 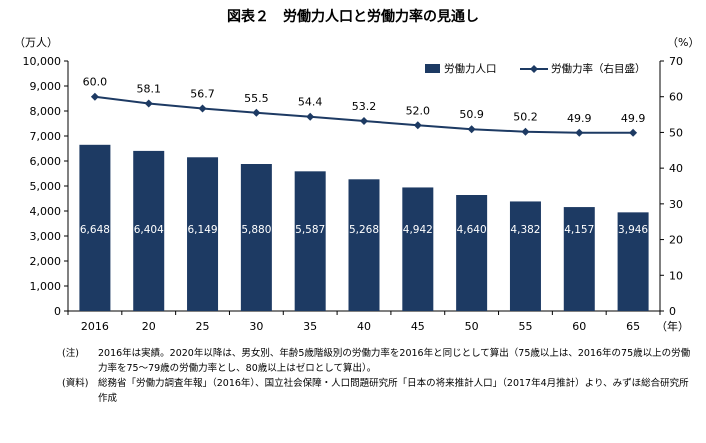 I want to click on x-tick-label: 65, so click(x=633, y=326).